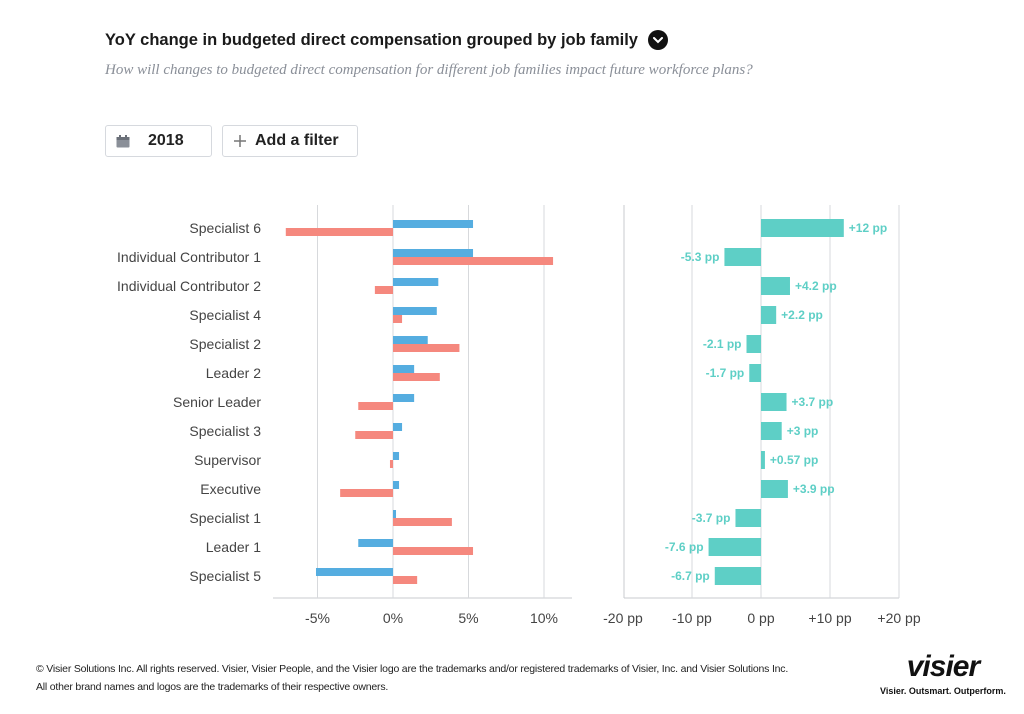 This screenshot has width=1024, height=714. Describe the element at coordinates (297, 140) in the screenshot. I see `add-filter-label: Add a filter` at that location.